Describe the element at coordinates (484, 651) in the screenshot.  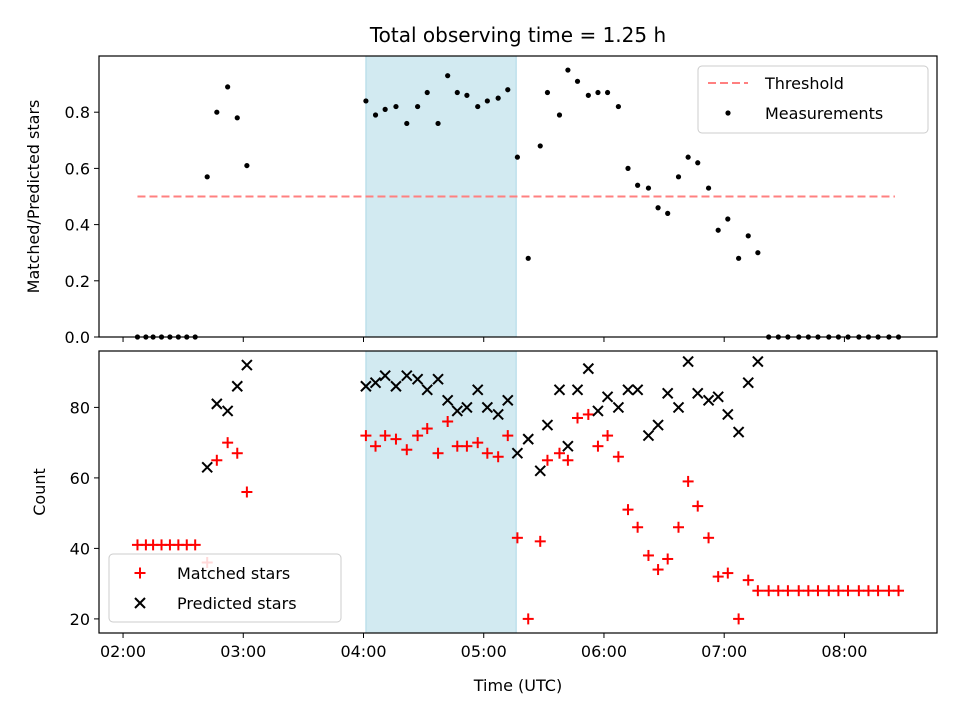
I see `x-tick-label: 05:00` at that location.